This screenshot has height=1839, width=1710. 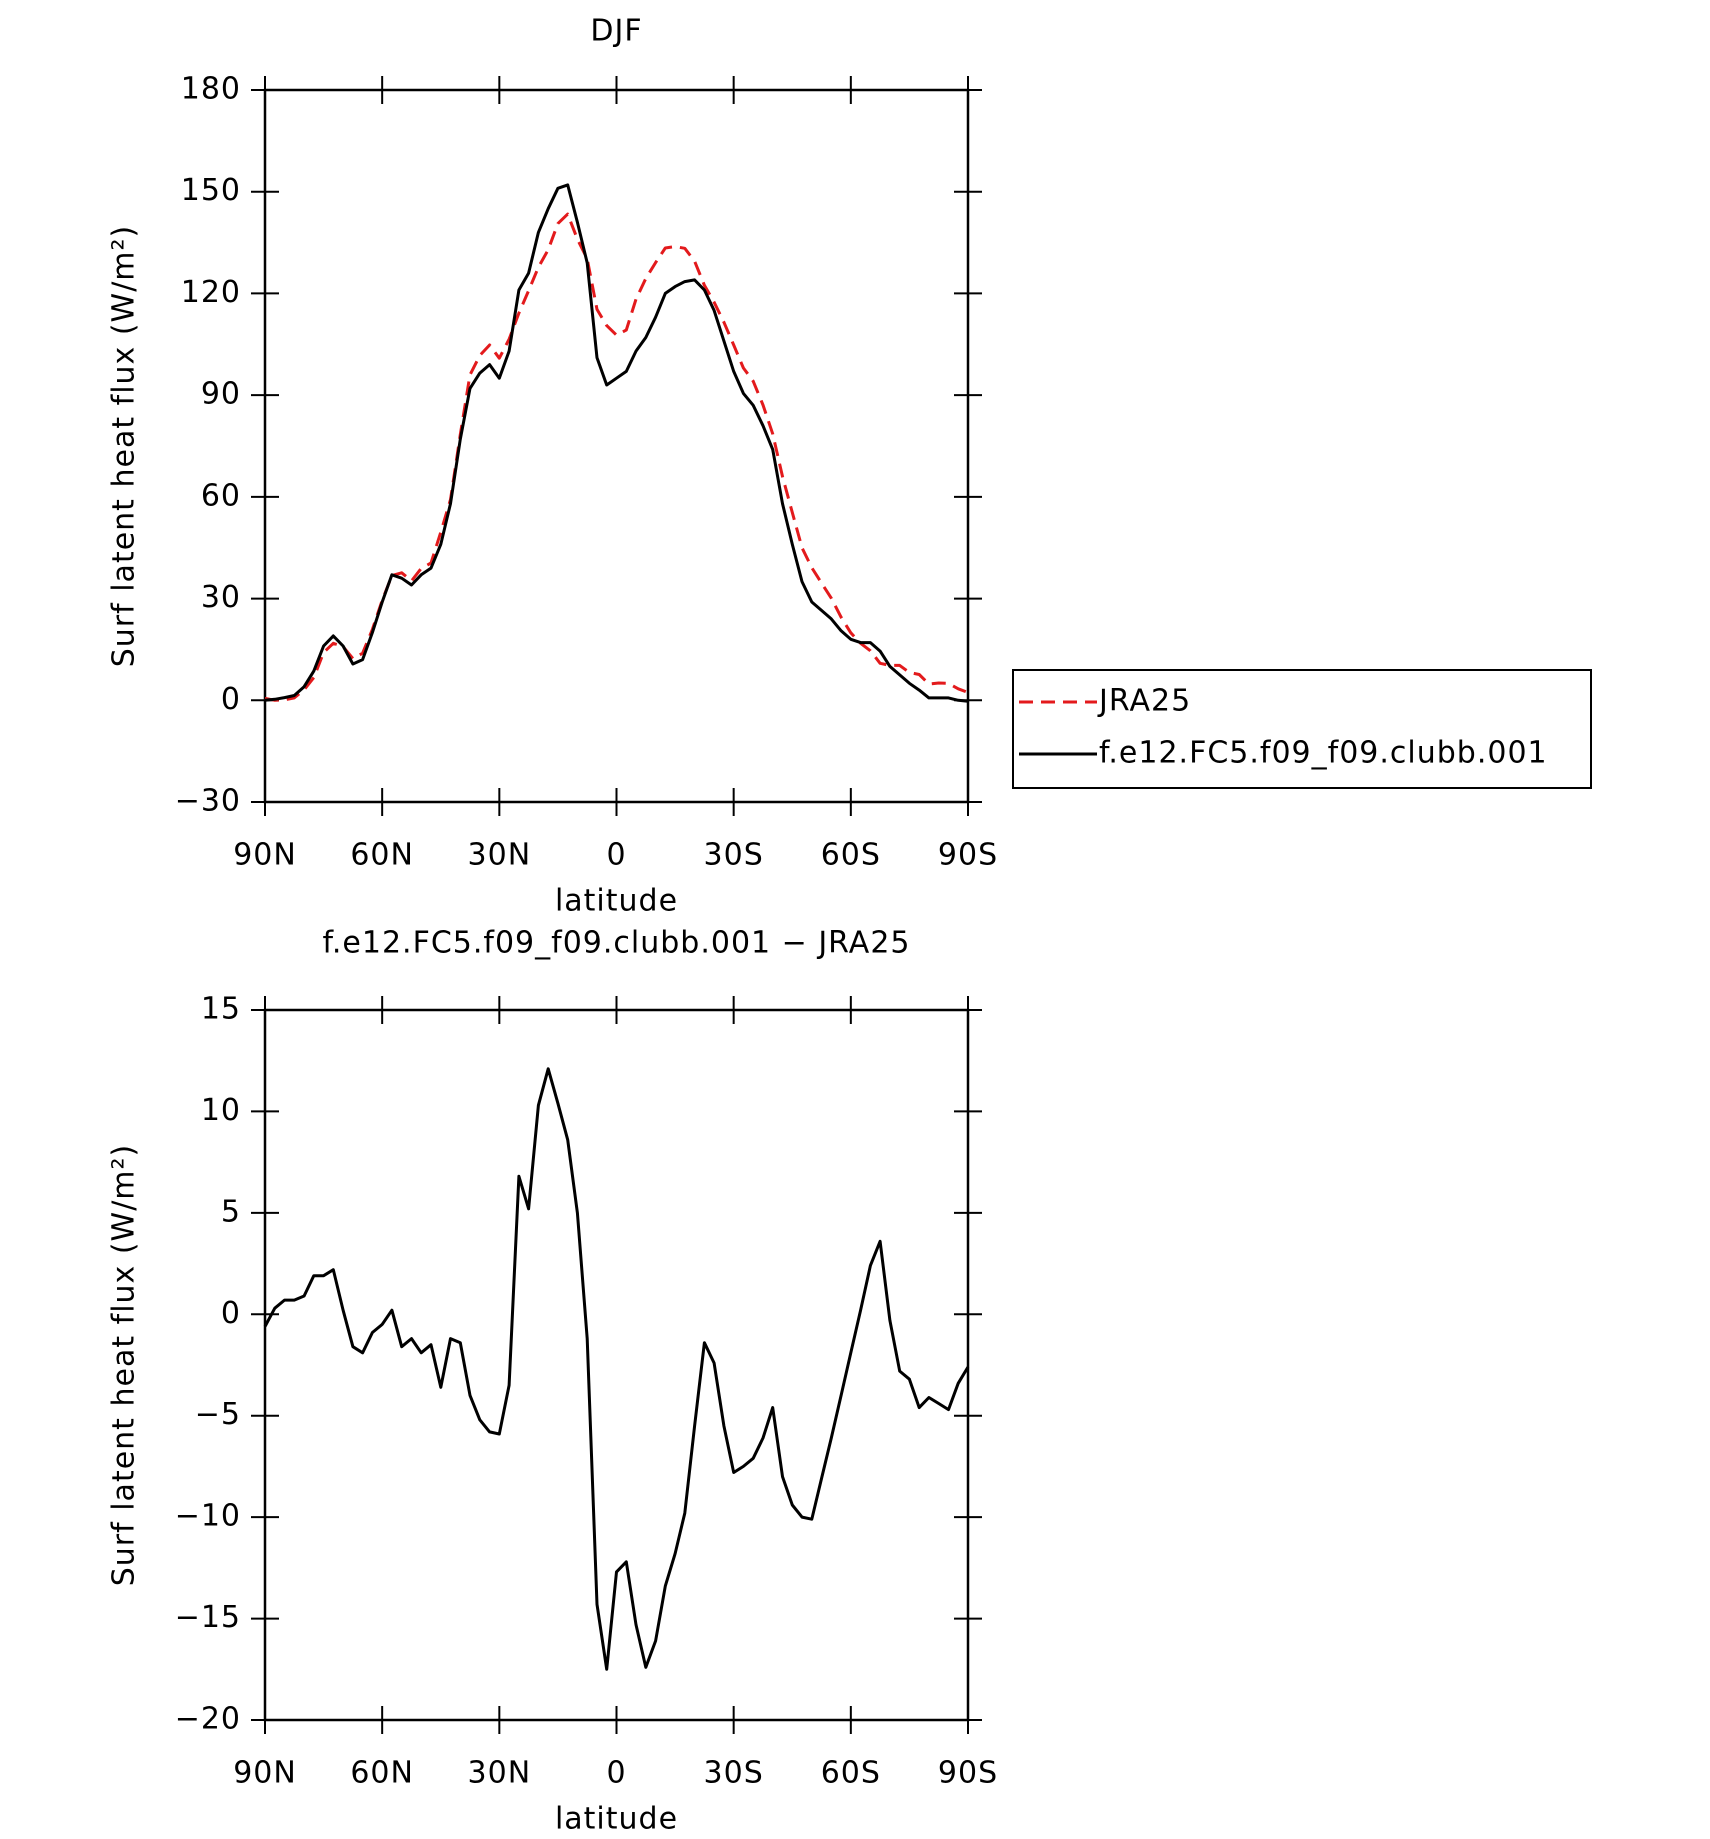 I want to click on legend-label: f.e12.FC5.f09_f09.clubb.001, so click(x=1323, y=753).